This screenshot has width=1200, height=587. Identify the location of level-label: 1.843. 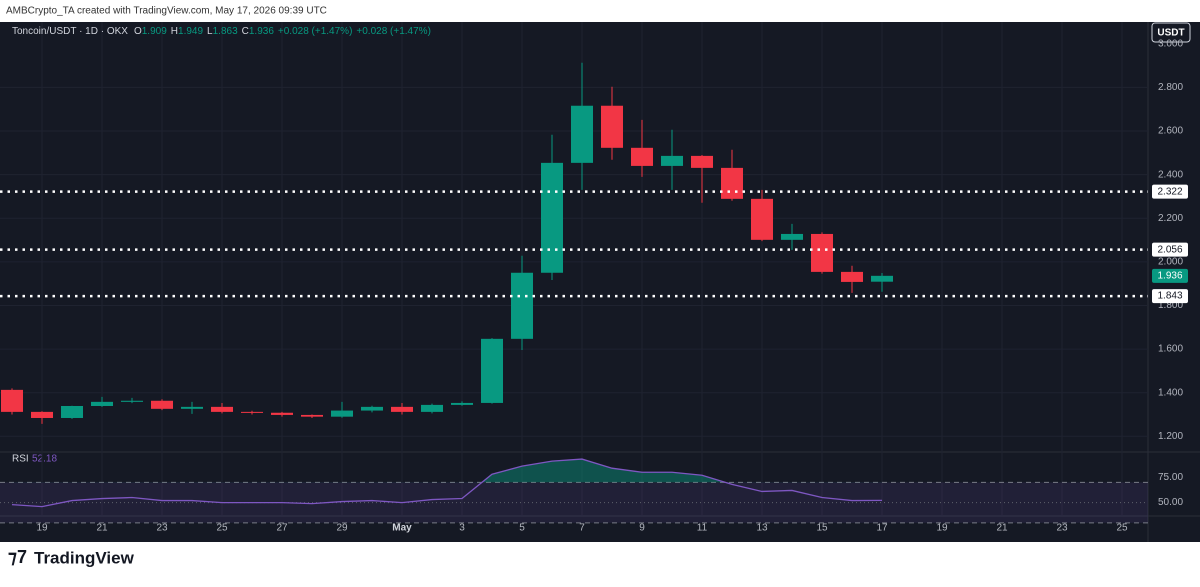
(1169, 296).